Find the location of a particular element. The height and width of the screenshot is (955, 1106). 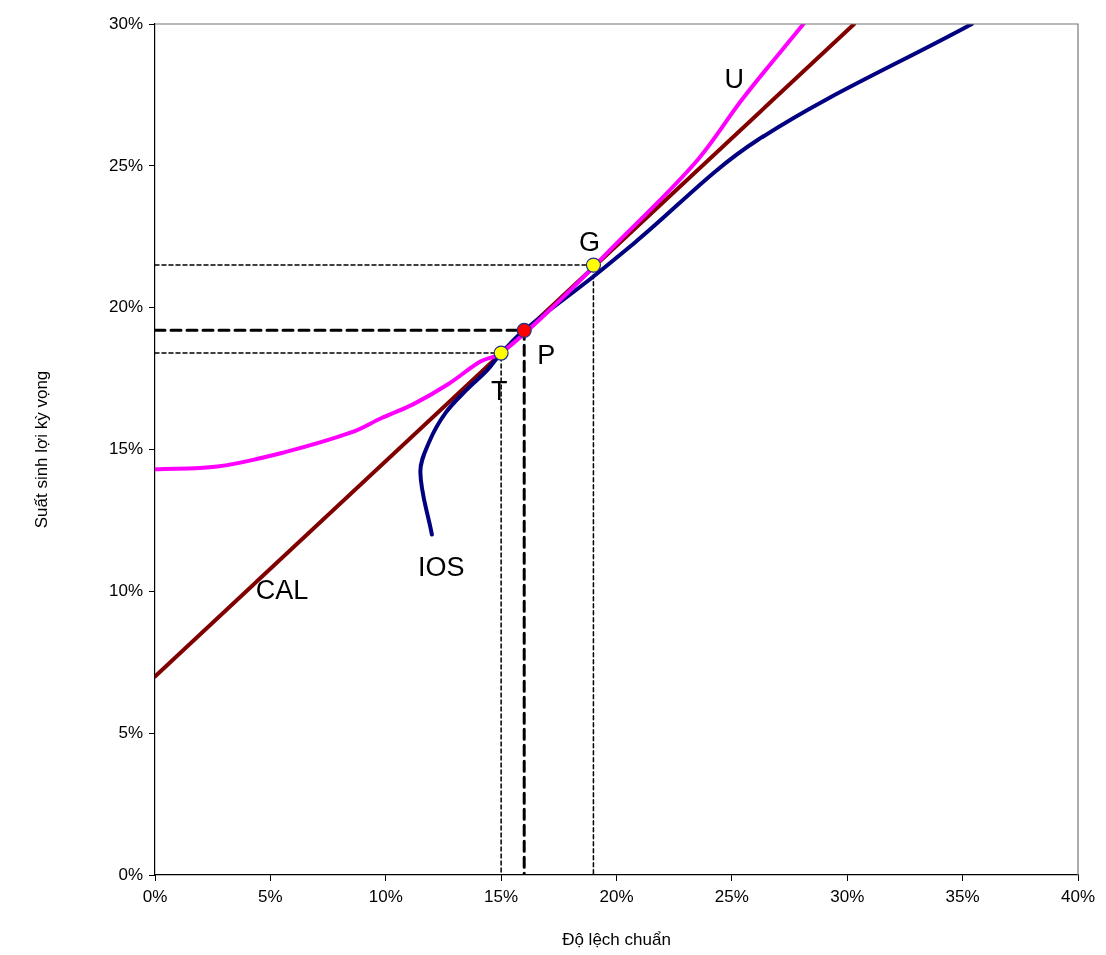

y-tick-label: 20% is located at coordinates (125, 307).